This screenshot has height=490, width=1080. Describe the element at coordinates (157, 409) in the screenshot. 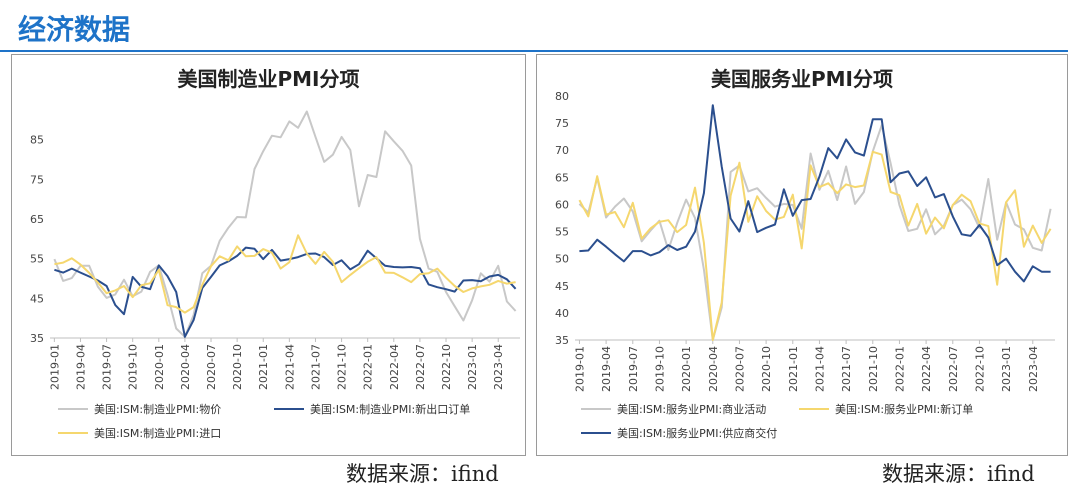

I see `legend-label: 美国:ISM:制造业PMI:物价` at that location.